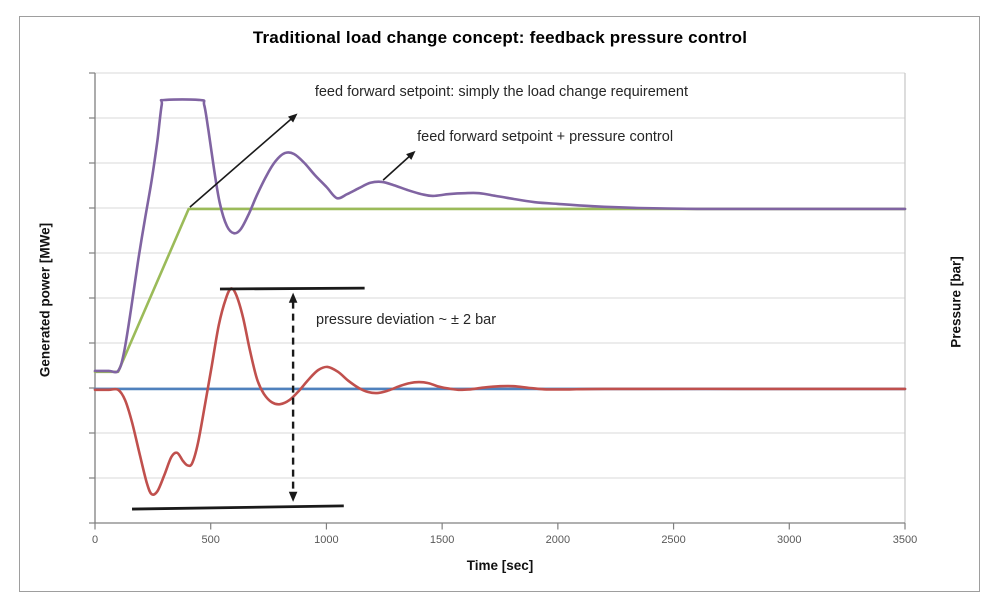 The height and width of the screenshot is (606, 1000). I want to click on left-axis-title: Generated power [MWe], so click(45, 300).